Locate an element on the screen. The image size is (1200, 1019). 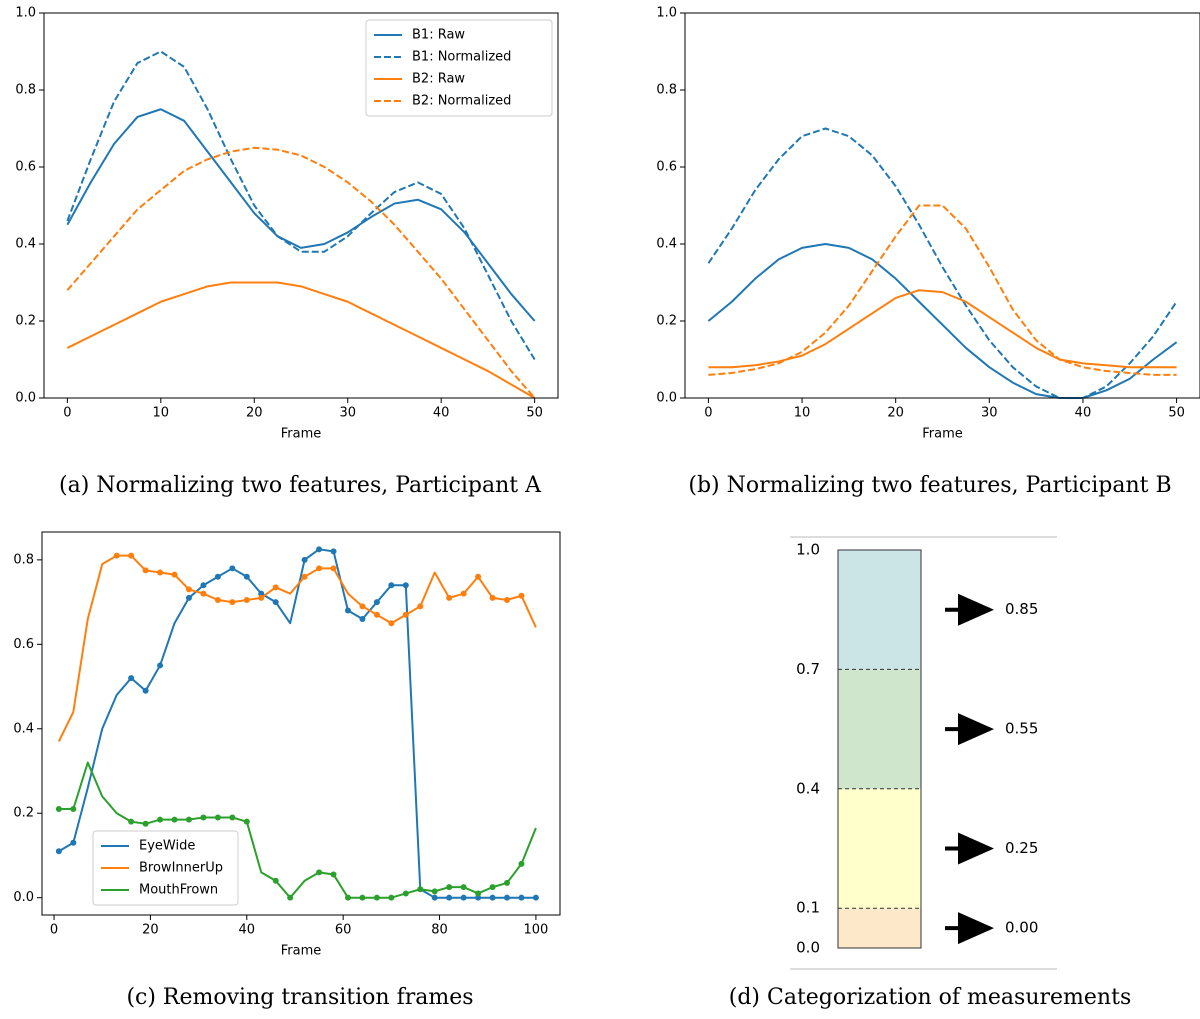
scale-frame is located at coordinates (879, 749).